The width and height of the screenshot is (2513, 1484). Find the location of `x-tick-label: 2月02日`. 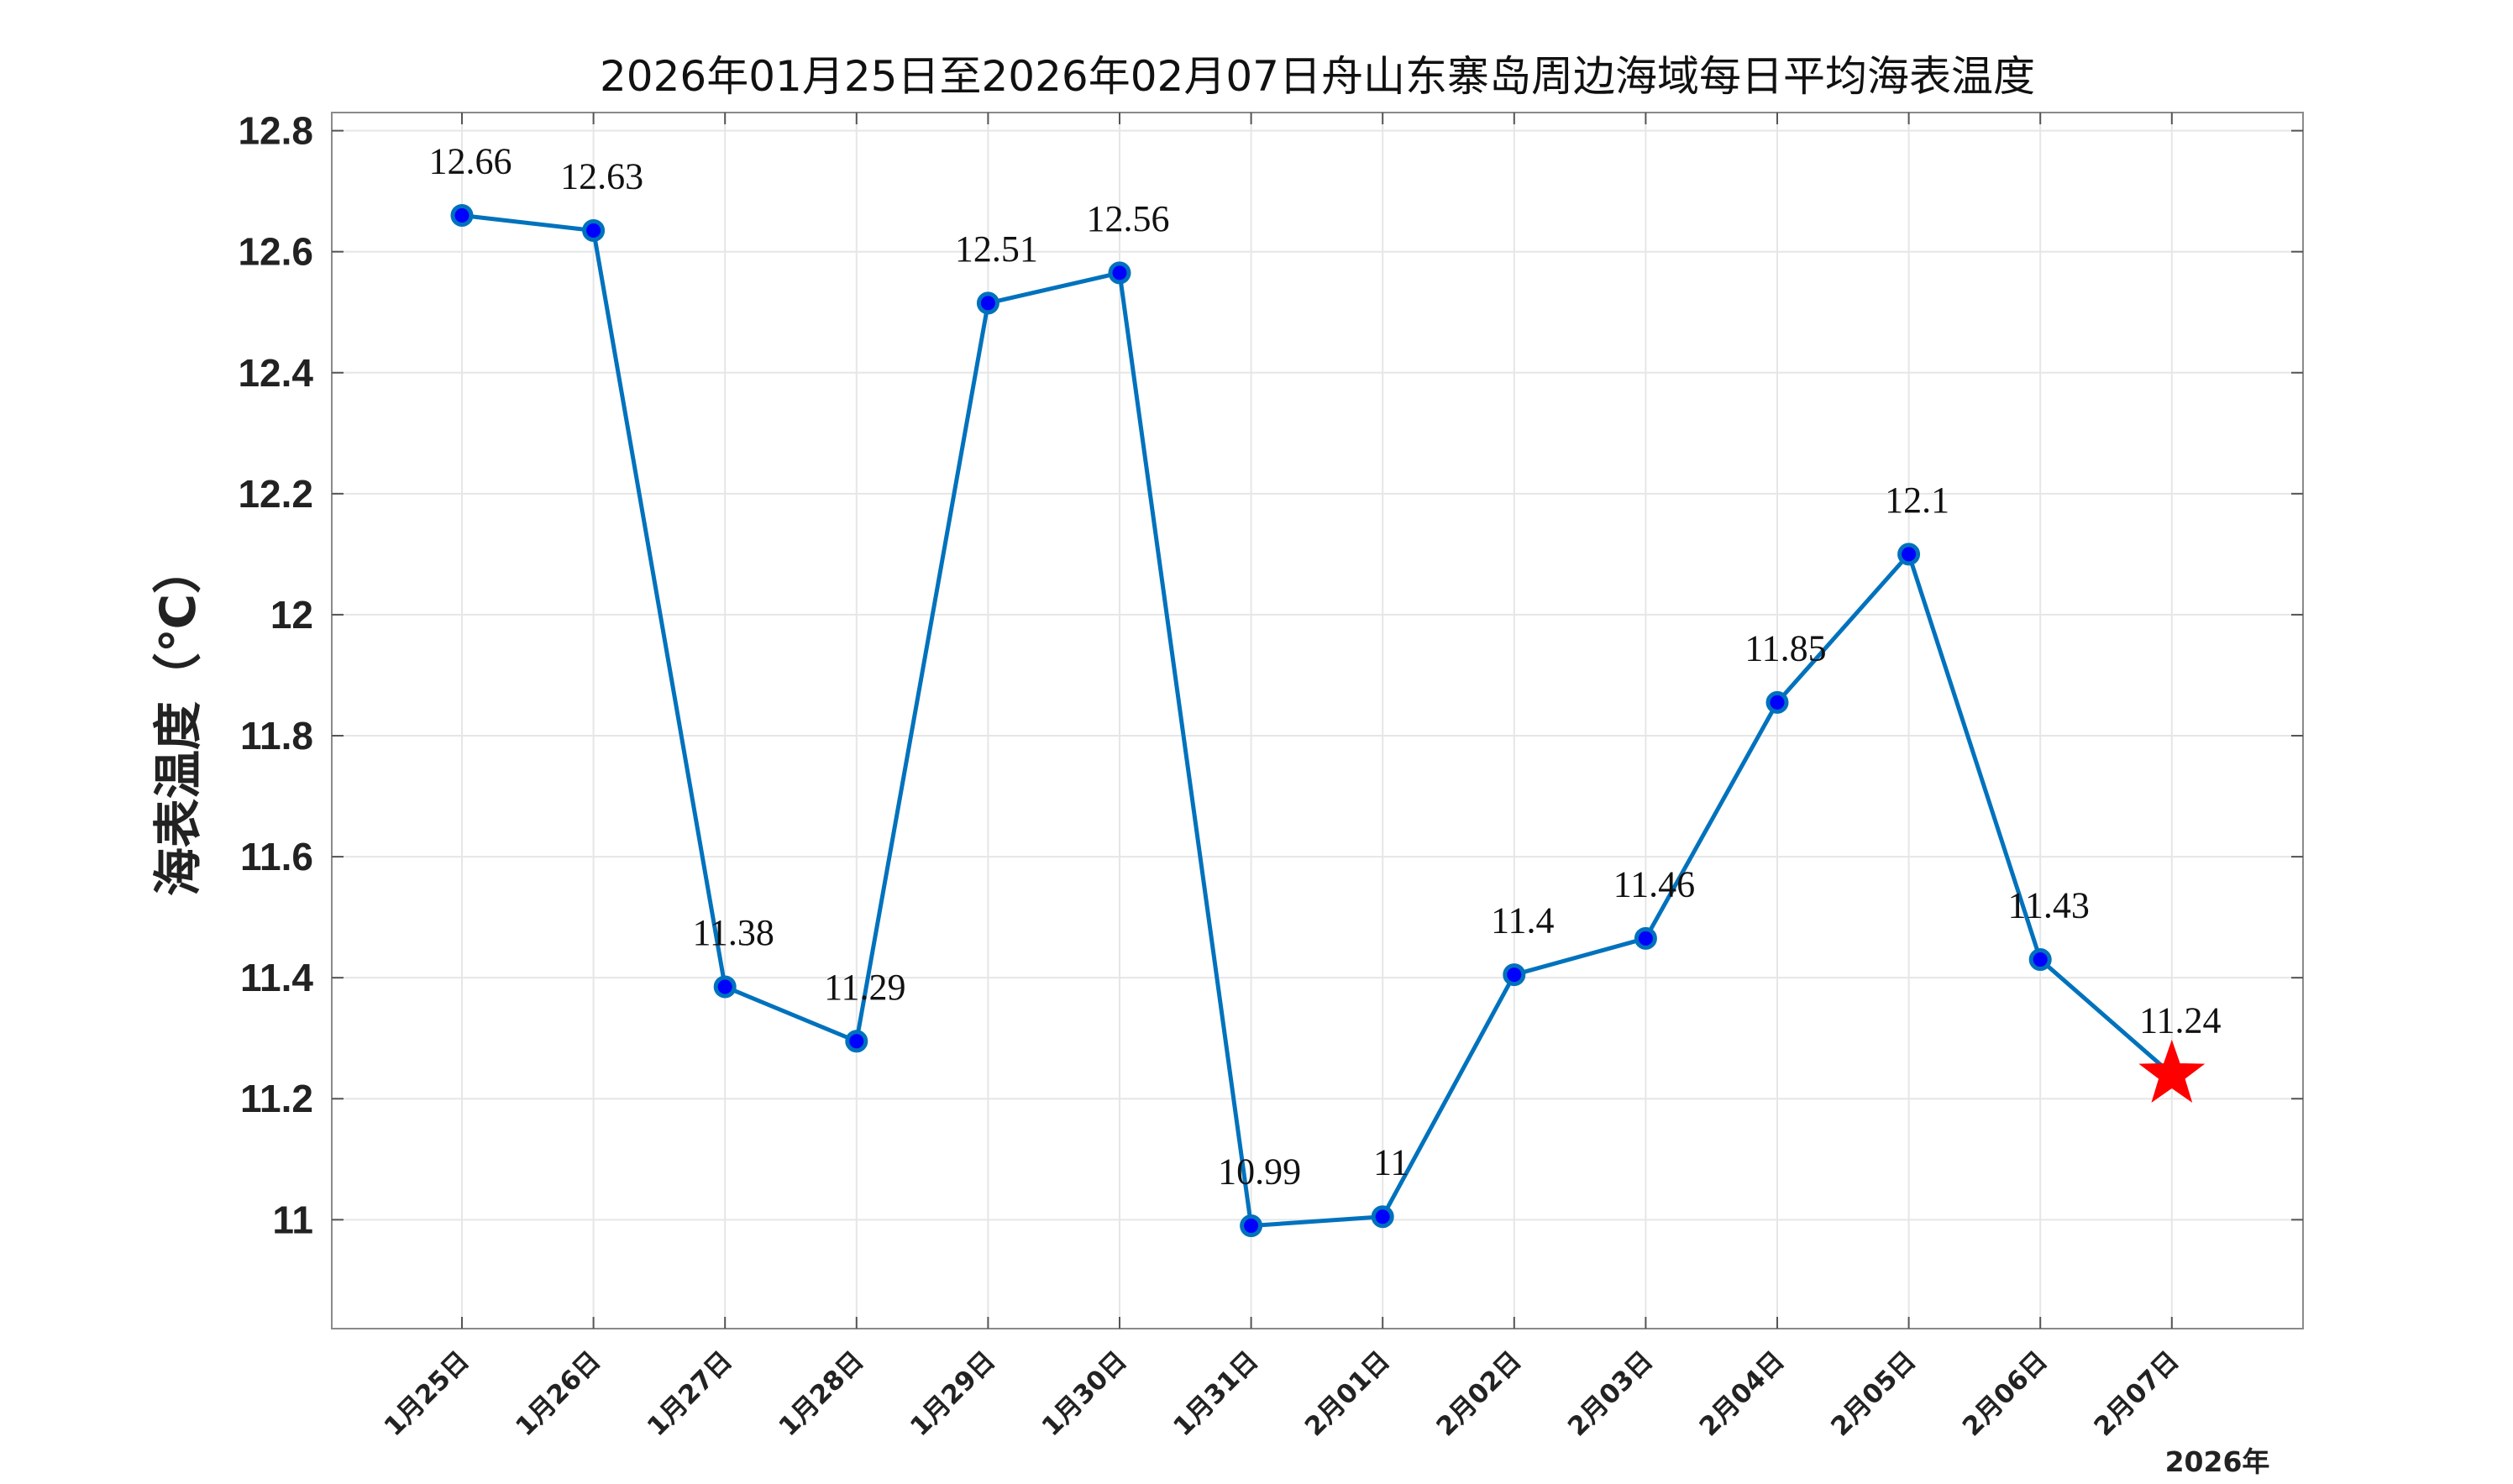

x-tick-label: 2月02日 is located at coordinates (1478, 1394).